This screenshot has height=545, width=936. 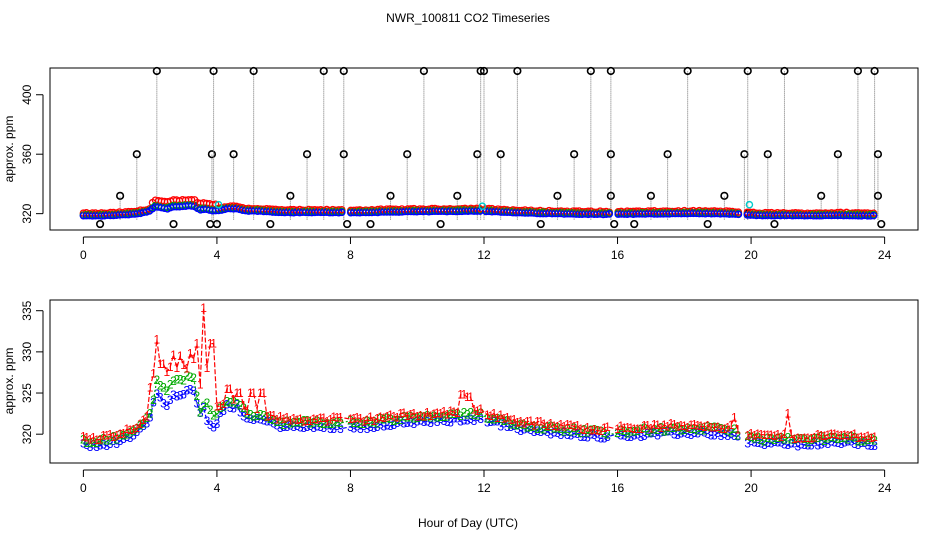 What do you see at coordinates (27, 393) in the screenshot?
I see `bottom-y-tick-label: 325` at bounding box center [27, 393].